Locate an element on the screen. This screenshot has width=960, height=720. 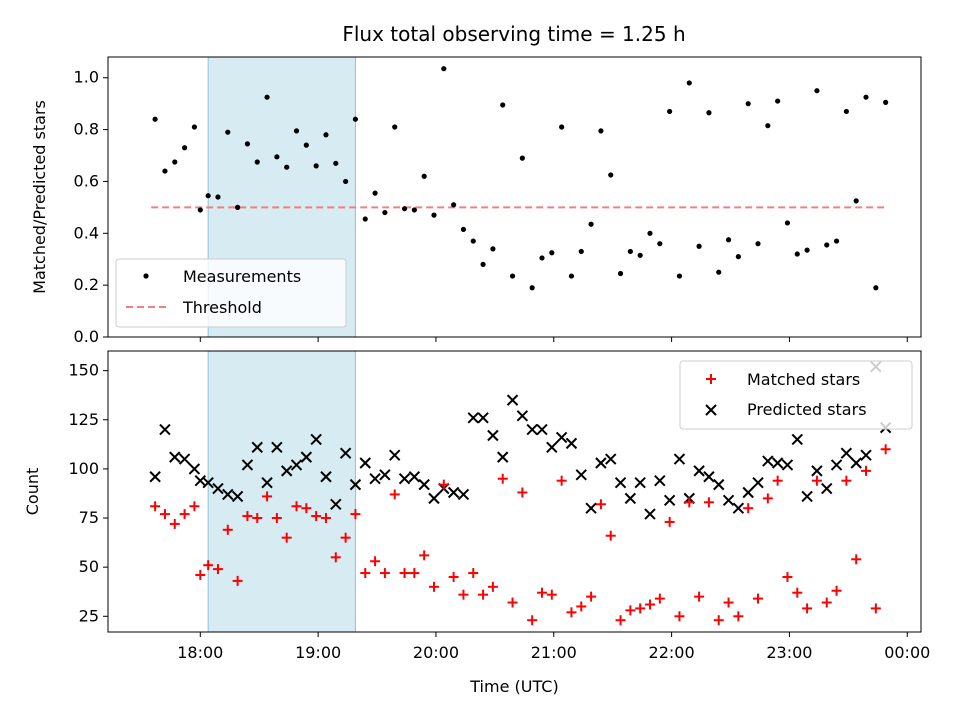
legend-cross-b is located at coordinates (711, 410).